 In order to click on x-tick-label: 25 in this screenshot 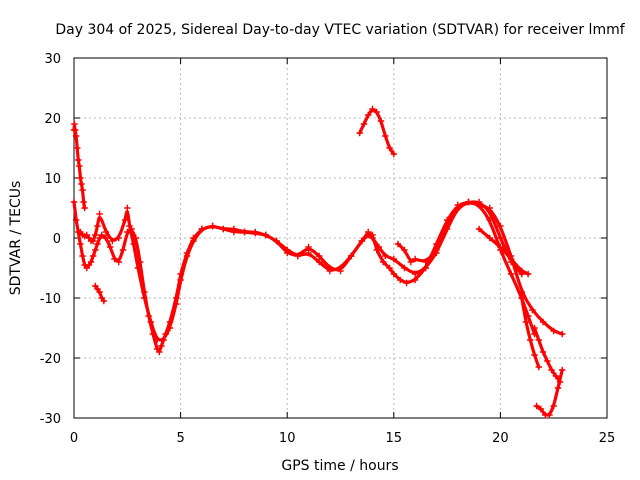, I will do `click(607, 438)`.